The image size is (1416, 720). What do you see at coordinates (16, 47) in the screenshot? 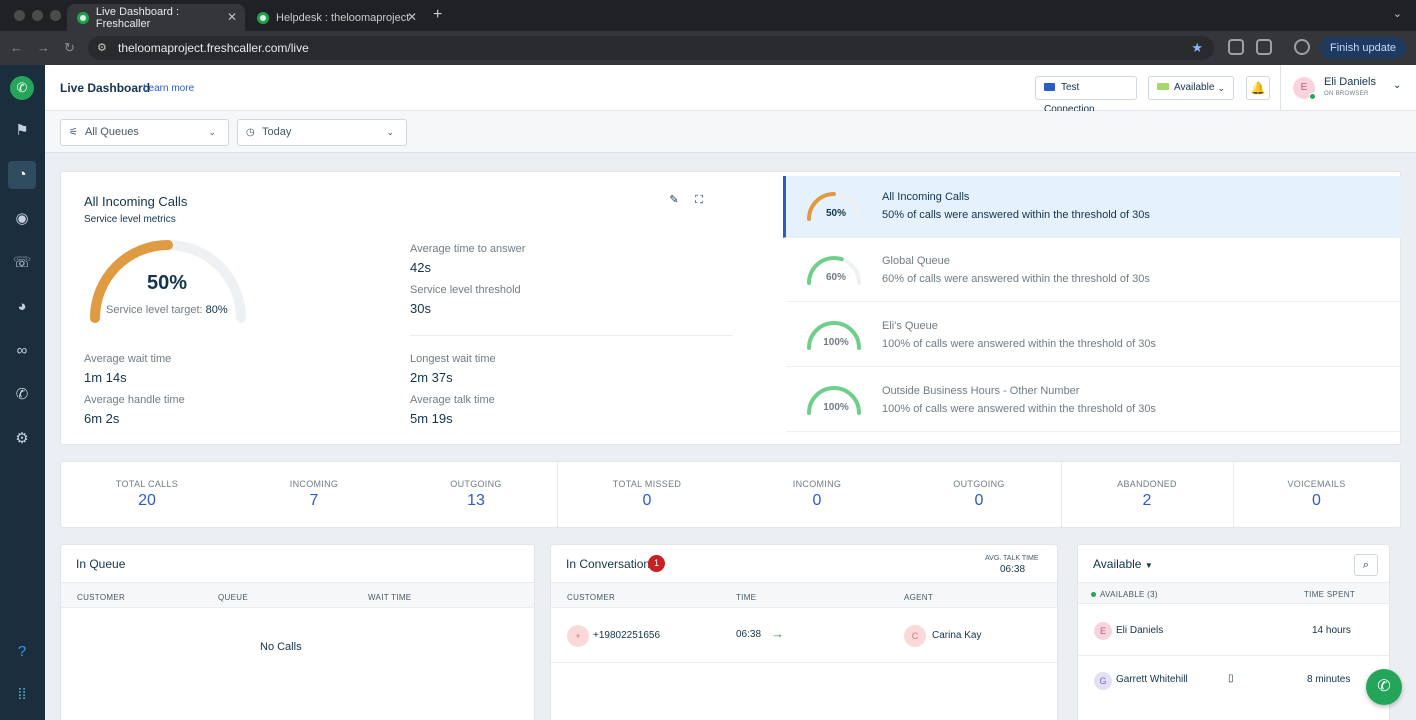
I see `back-icon: ←` at bounding box center [16, 47].